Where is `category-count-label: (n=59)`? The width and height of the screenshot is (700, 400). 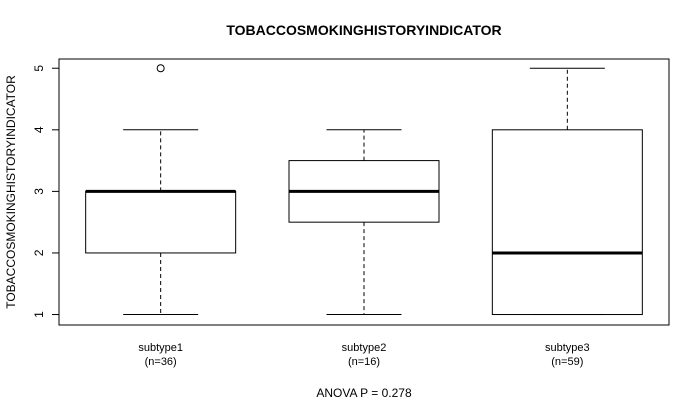
category-count-label: (n=59) is located at coordinates (567, 362).